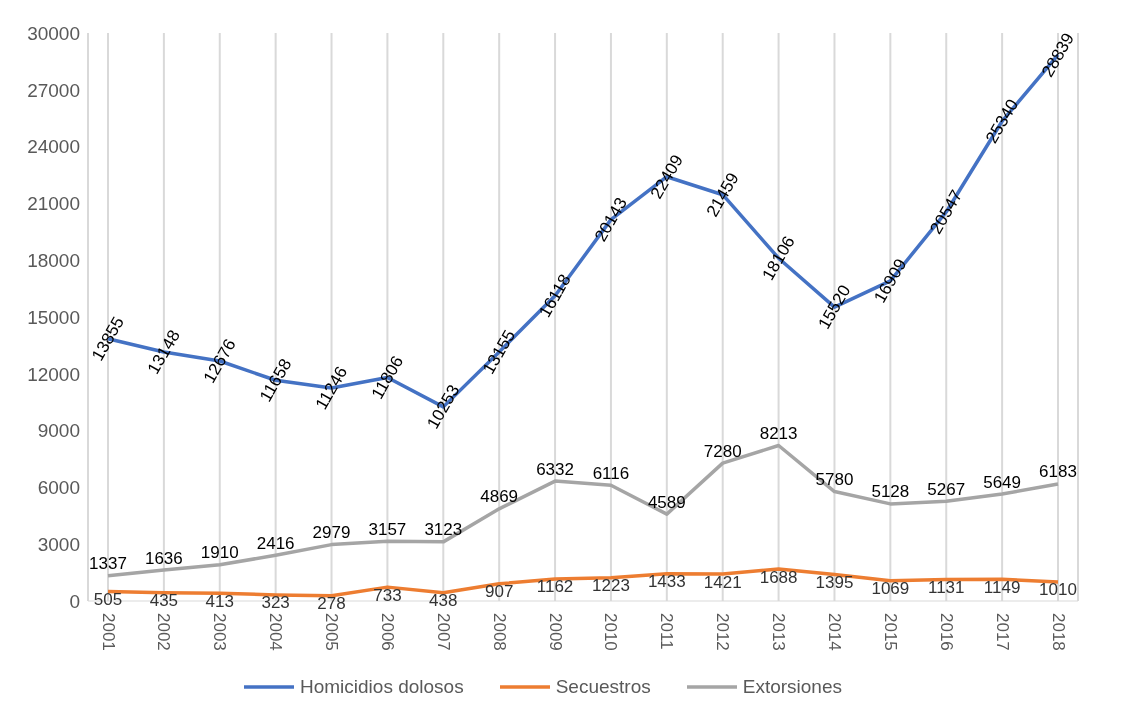  I want to click on y-tick-label: 12000, so click(53, 374).